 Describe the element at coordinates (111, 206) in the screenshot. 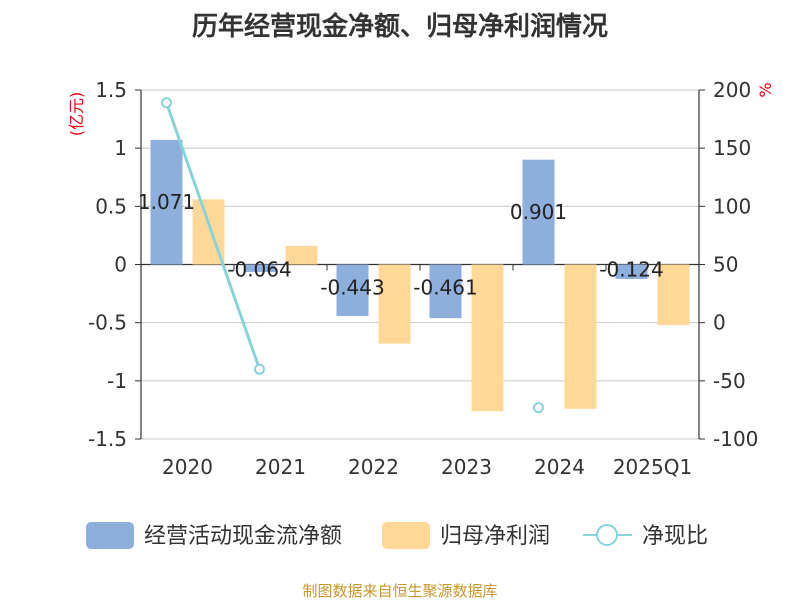

I see `left-tick-label: 0.5` at that location.